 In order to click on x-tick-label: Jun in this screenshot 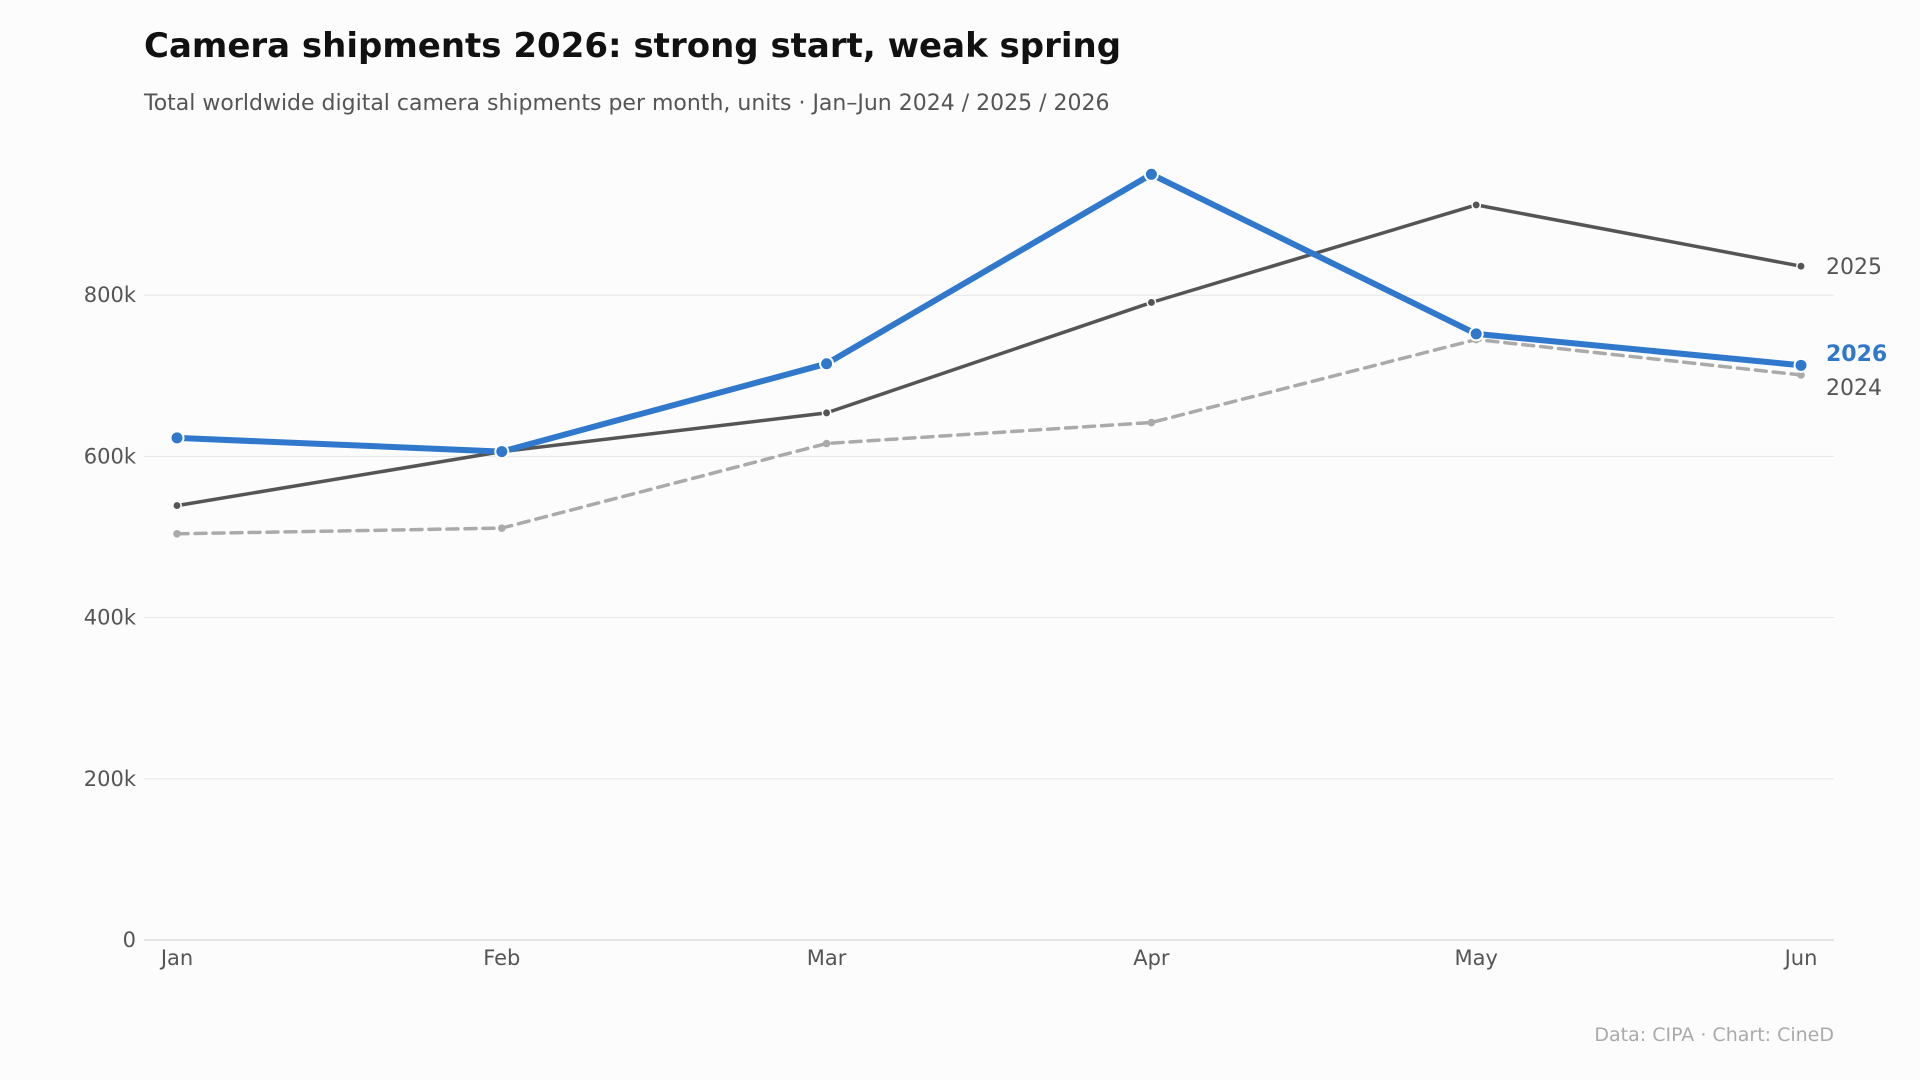, I will do `click(1800, 958)`.